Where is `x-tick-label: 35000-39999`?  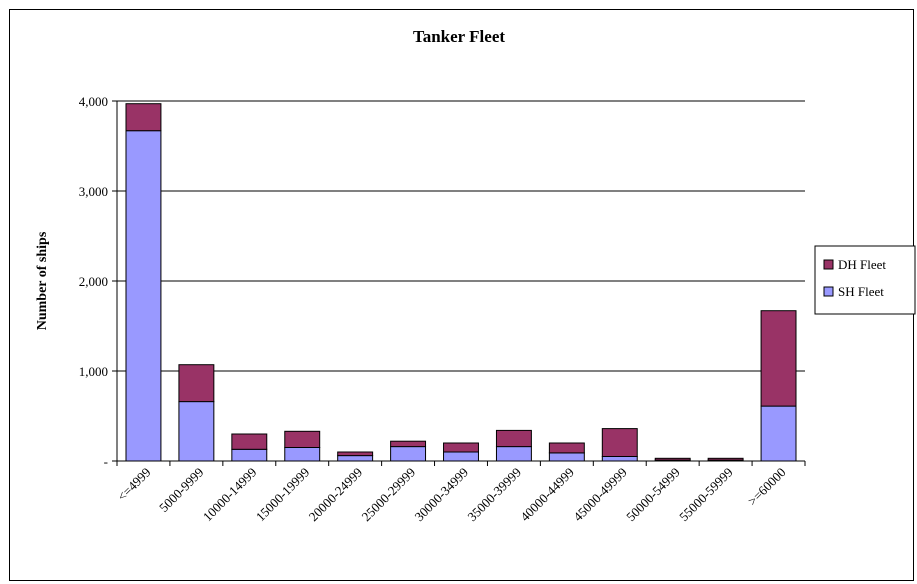
x-tick-label: 35000-39999 is located at coordinates (494, 495).